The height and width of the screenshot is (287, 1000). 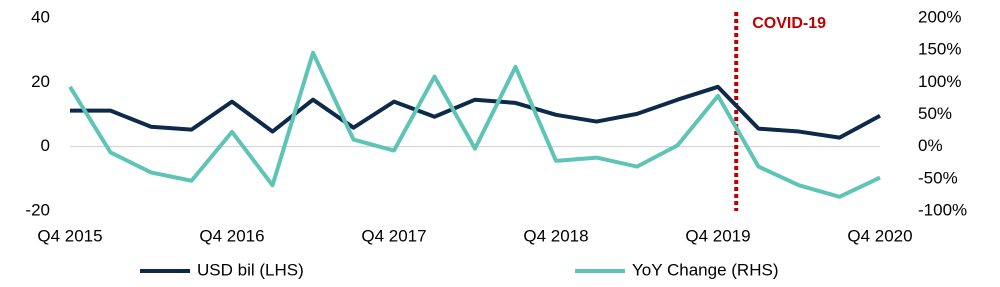 What do you see at coordinates (879, 235) in the screenshot?
I see `x-tick-label: Q4 2020` at bounding box center [879, 235].